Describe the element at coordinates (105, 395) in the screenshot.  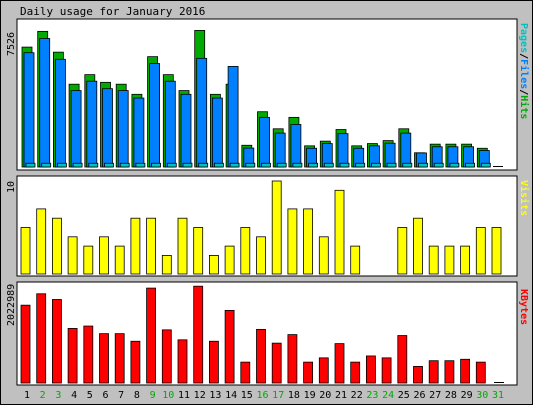
I see `day-label-6: 6` at that location.